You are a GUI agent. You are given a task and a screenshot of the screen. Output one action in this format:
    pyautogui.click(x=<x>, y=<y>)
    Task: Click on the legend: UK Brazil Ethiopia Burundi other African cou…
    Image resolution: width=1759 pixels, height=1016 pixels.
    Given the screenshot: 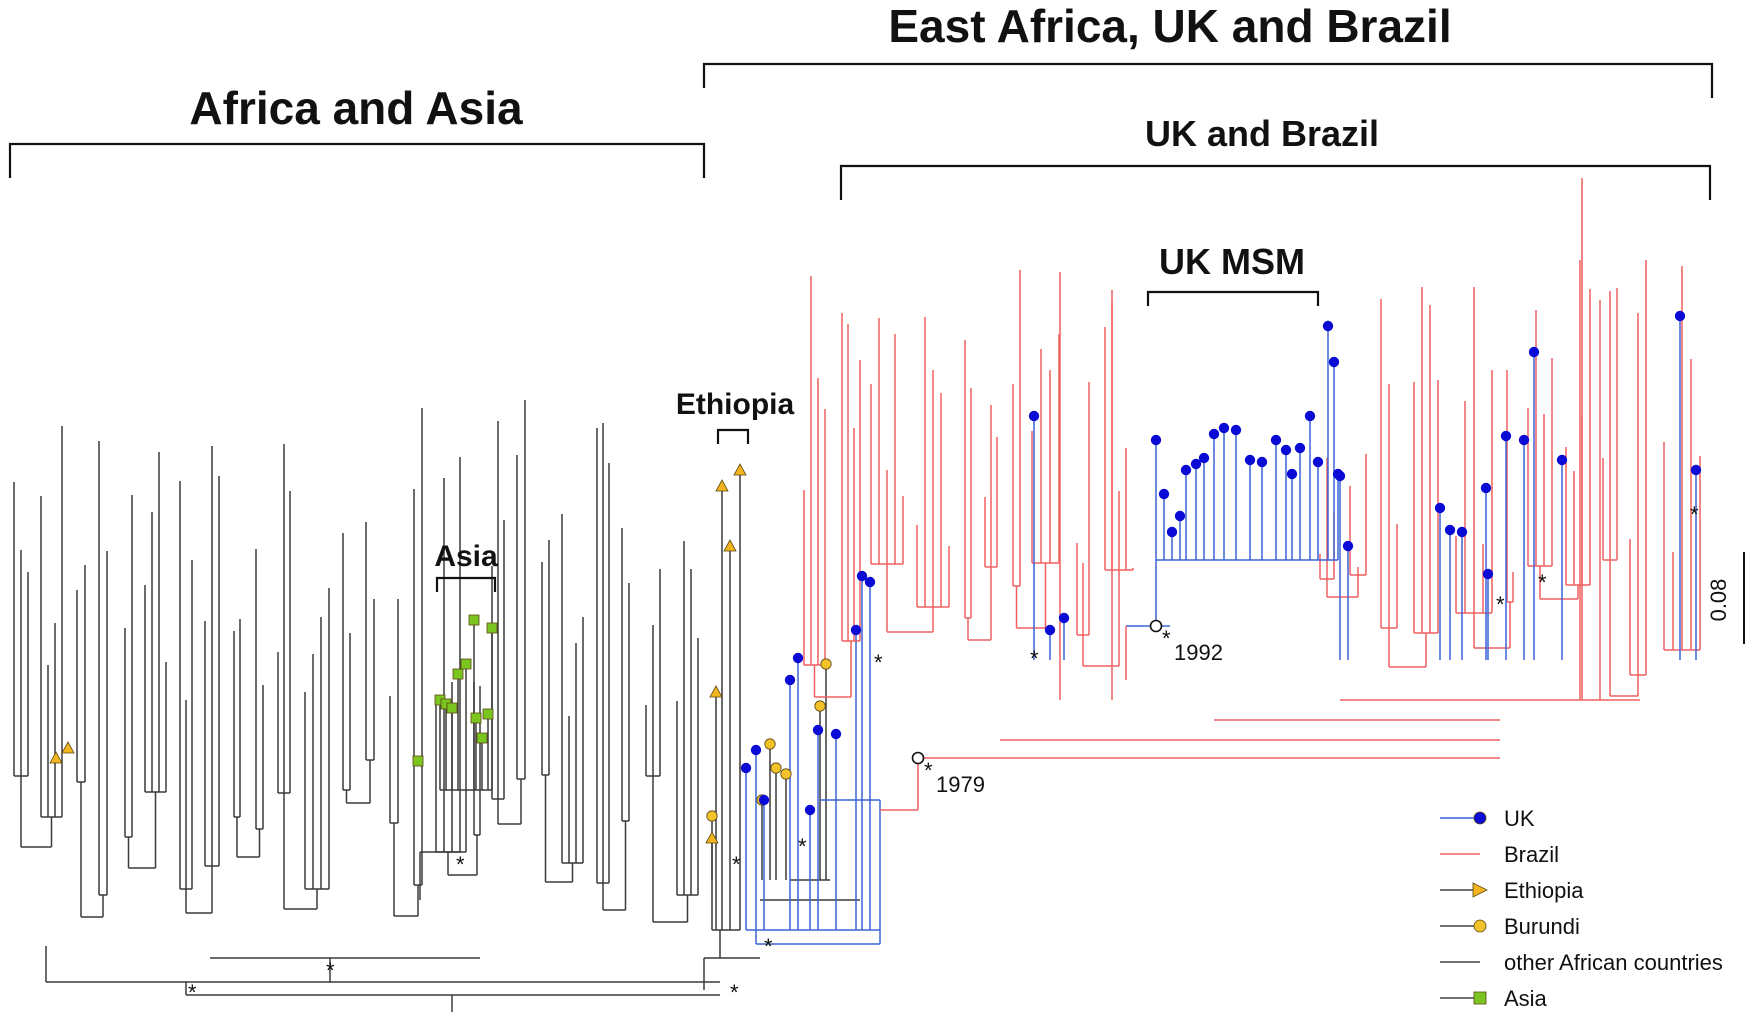 What is the action you would take?
    pyautogui.click(x=1581, y=908)
    